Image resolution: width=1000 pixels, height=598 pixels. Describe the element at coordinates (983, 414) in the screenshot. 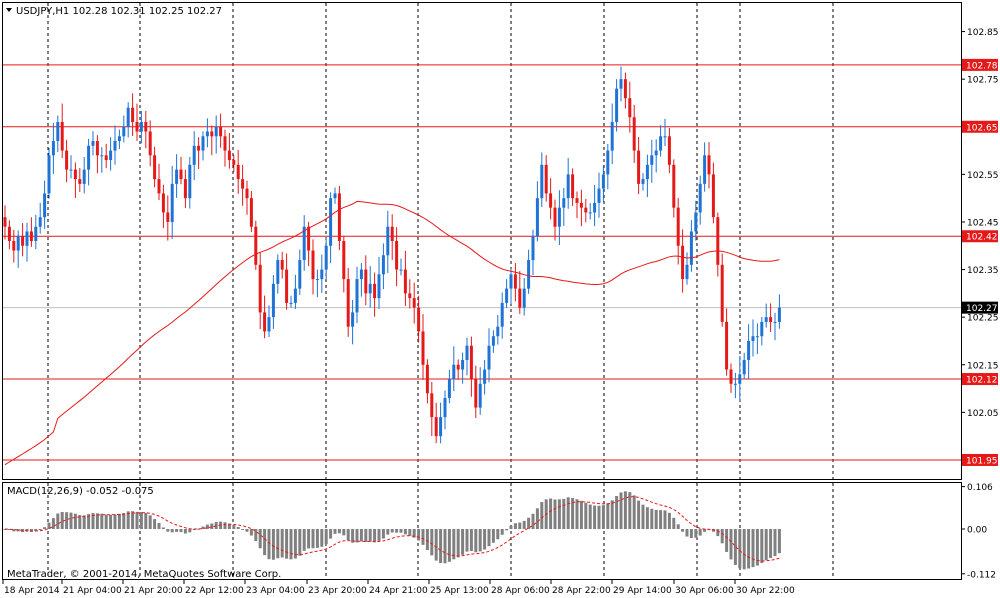

I see `price-tick-label: 102.05` at that location.